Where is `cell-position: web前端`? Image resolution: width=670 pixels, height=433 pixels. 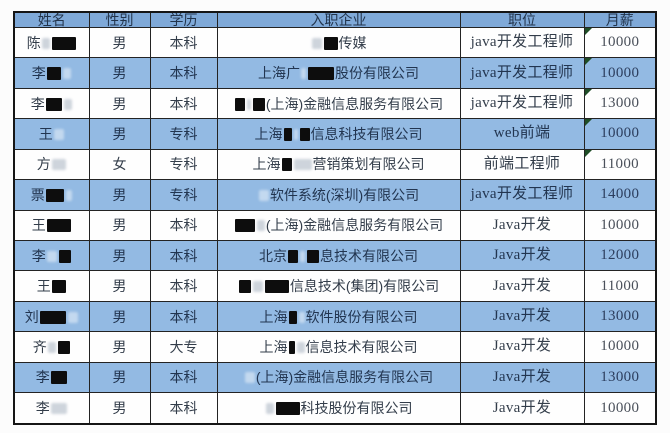
cell-position: web前端 is located at coordinates (522, 134).